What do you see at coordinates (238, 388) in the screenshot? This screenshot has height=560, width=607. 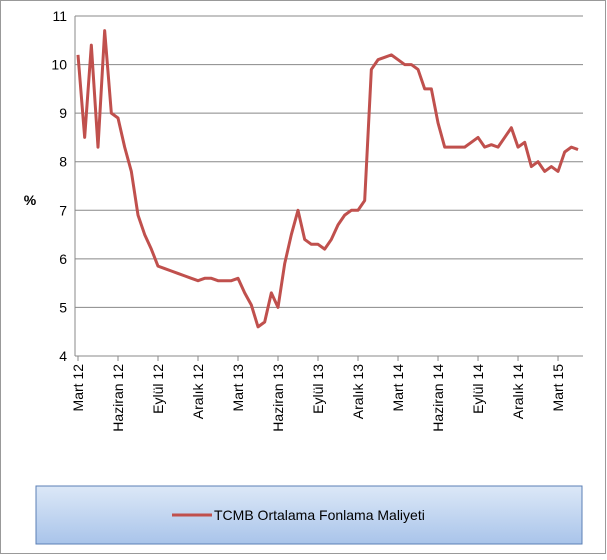 I see `x-tick-label: Mart 13` at bounding box center [238, 388].